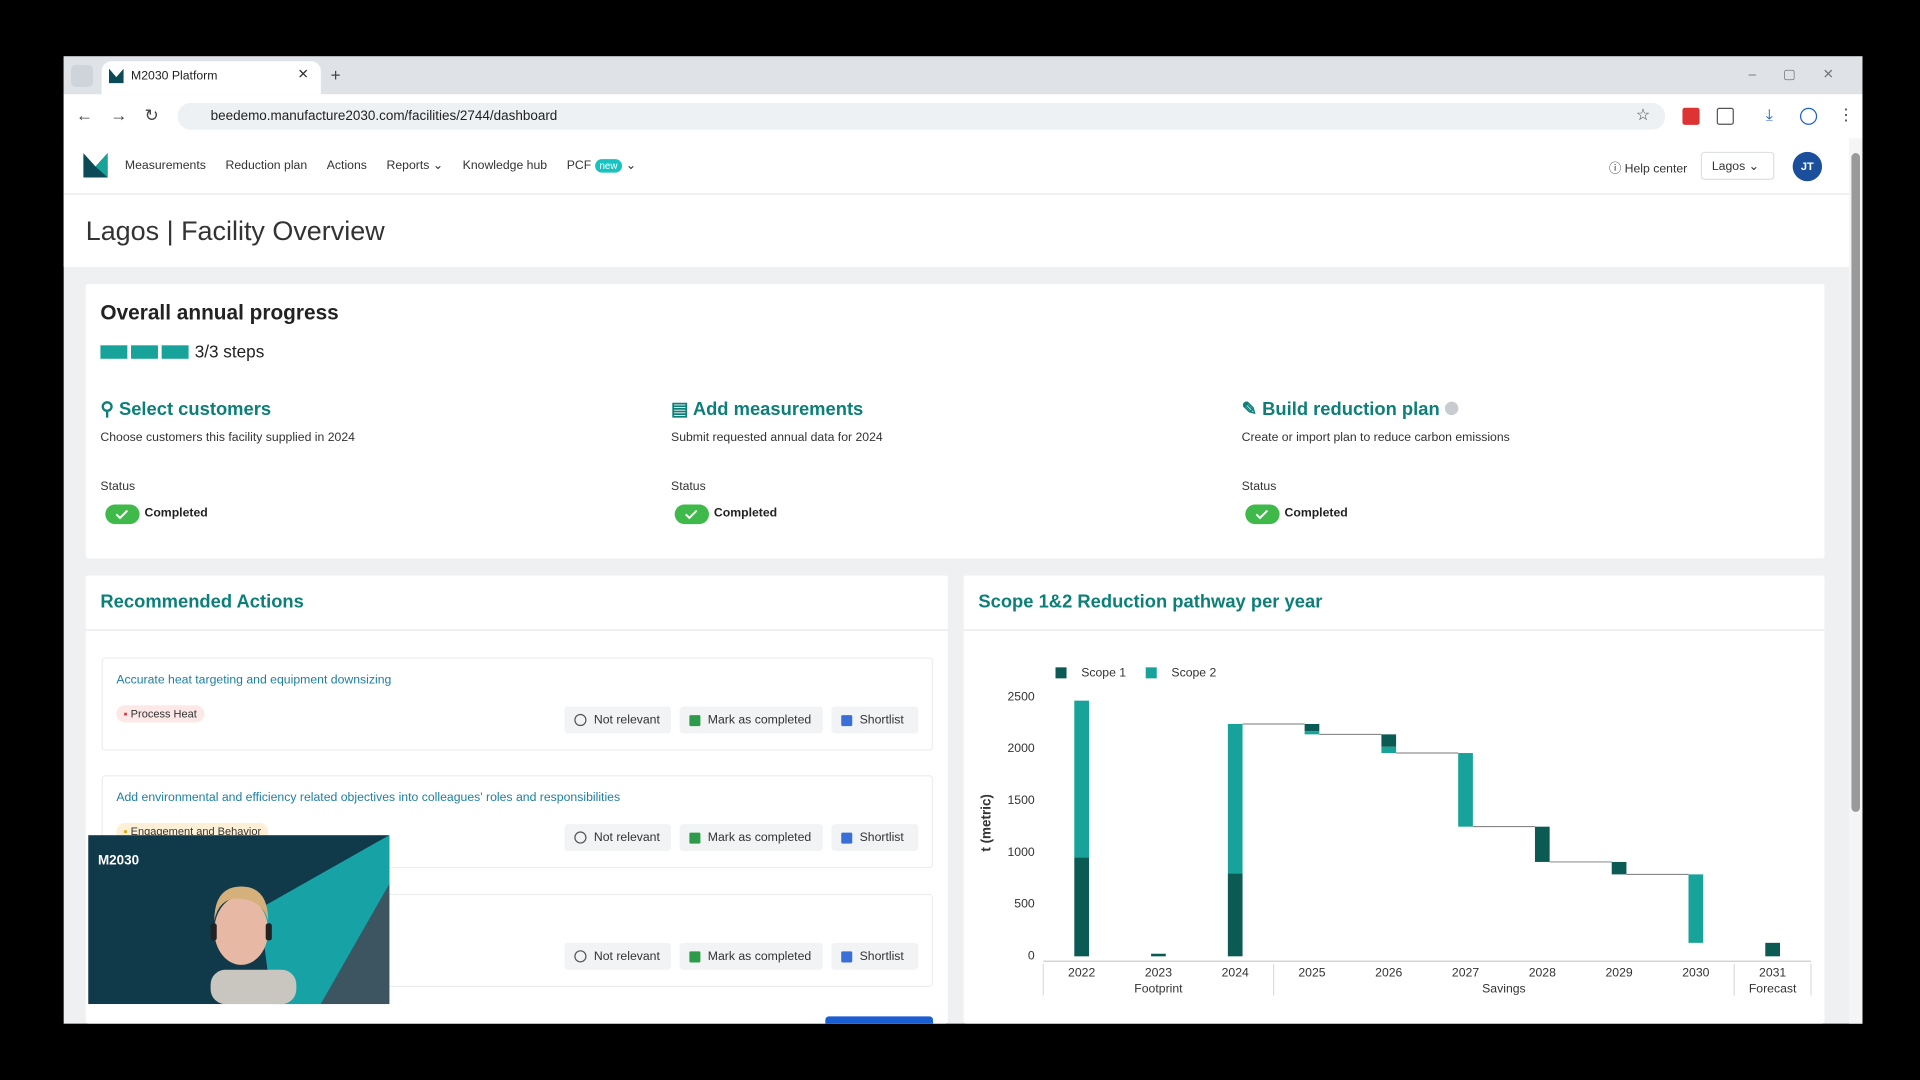 The width and height of the screenshot is (1920, 1080). I want to click on logo, so click(95, 165).